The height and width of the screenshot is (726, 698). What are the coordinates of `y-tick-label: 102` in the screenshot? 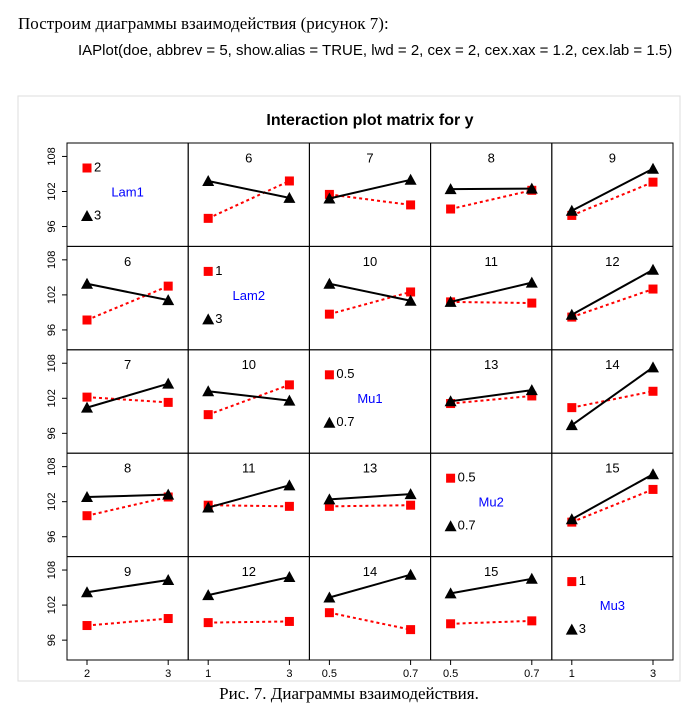 It's located at (52, 605).